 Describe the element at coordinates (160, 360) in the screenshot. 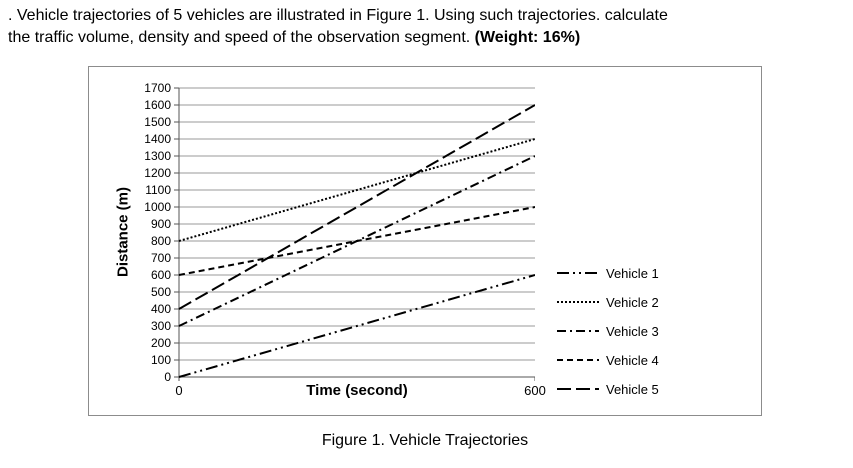

I see `y-tick-label: 100` at that location.